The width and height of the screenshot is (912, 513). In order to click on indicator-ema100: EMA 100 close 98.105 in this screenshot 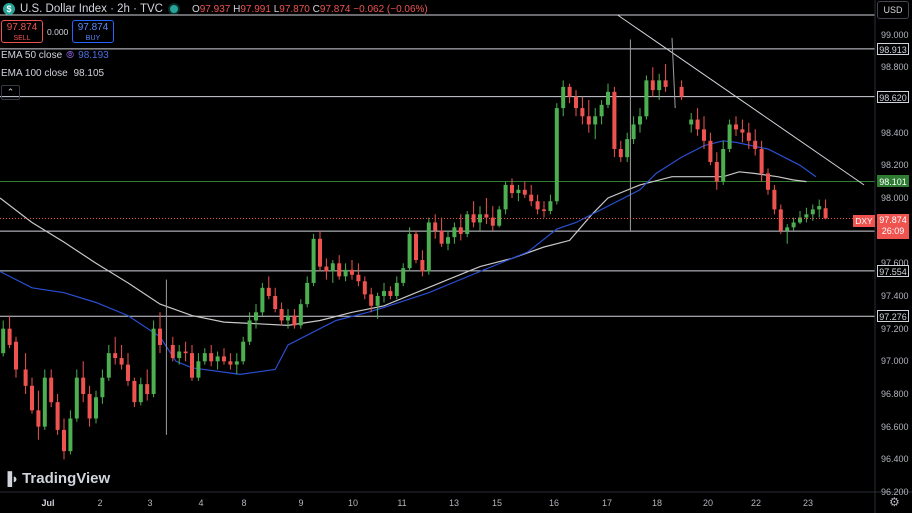, I will do `click(52, 73)`.